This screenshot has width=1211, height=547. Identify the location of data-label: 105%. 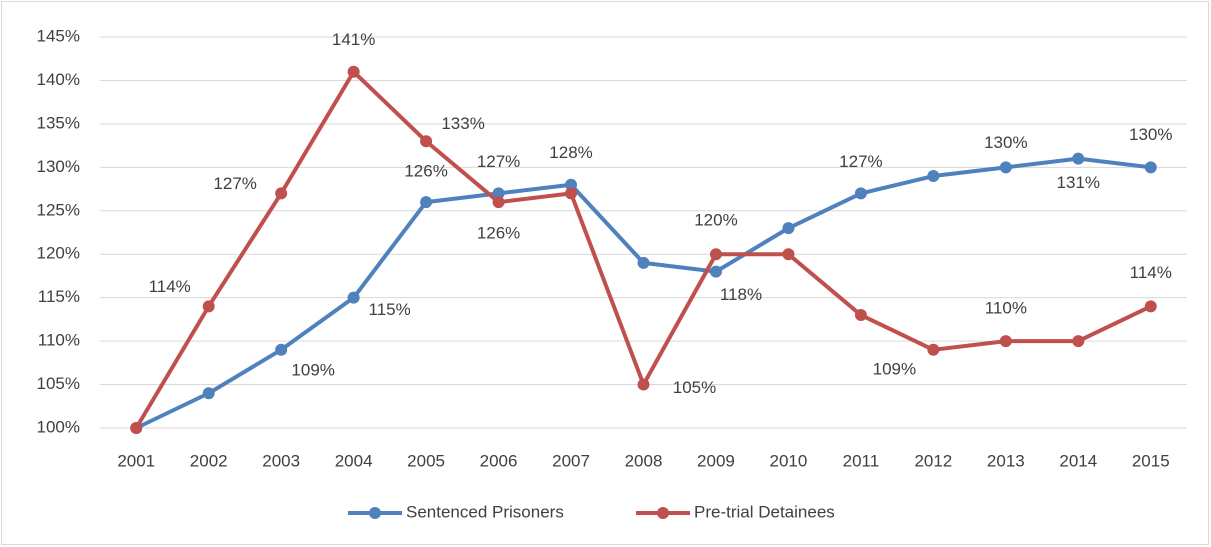
(694, 387).